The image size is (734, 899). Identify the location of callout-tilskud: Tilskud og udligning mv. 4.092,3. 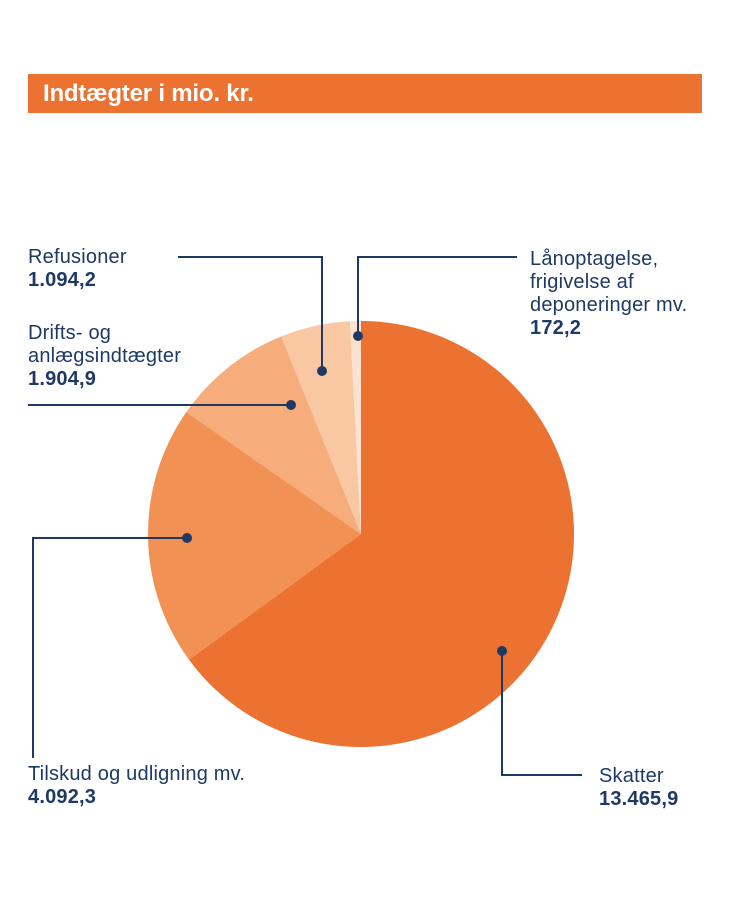
(136, 786).